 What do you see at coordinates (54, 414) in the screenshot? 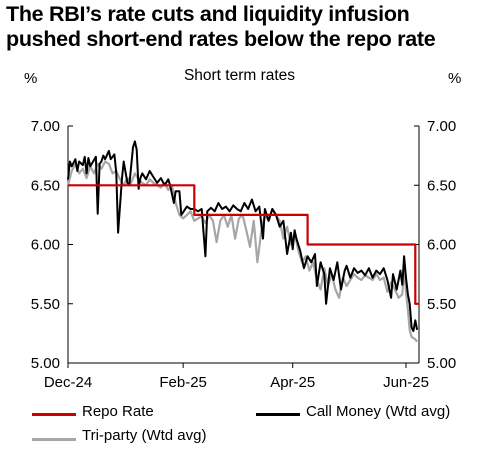
I see `legend-swatch-repo-rate` at bounding box center [54, 414].